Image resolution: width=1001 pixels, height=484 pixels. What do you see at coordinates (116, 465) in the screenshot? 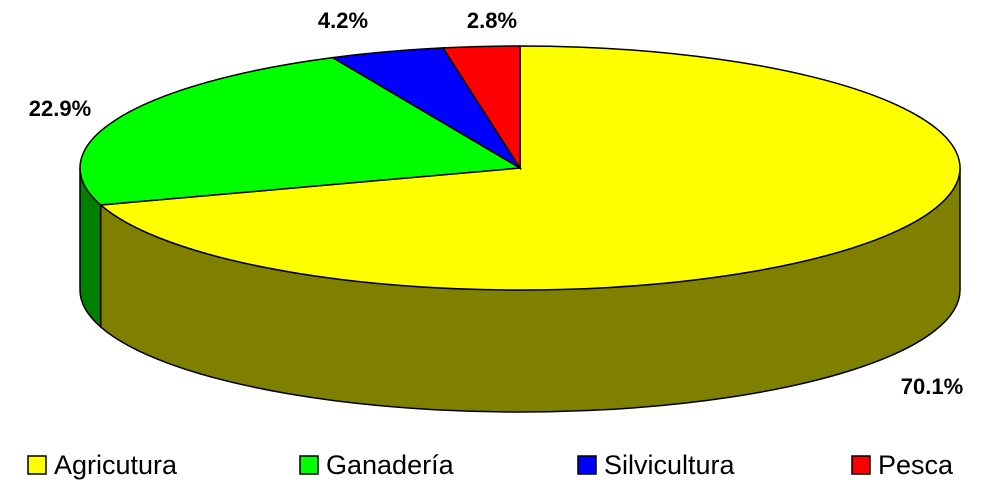
I see `legend-label: Agricutura` at bounding box center [116, 465].